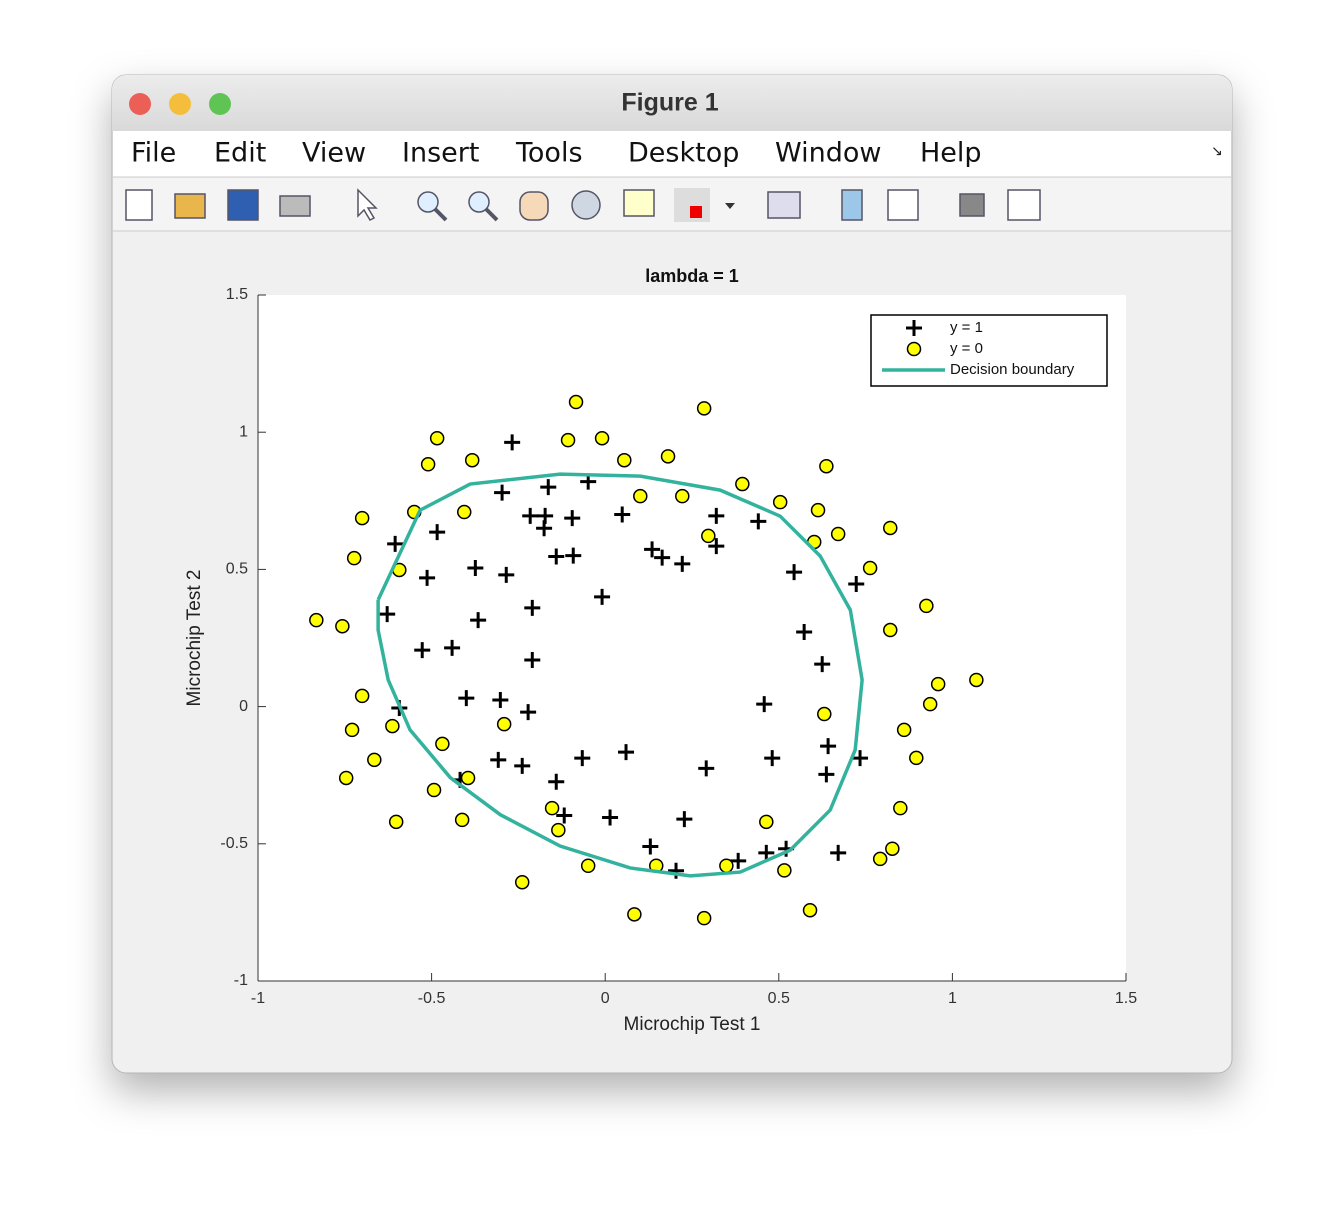 The width and height of the screenshot is (1344, 1222). What do you see at coordinates (966, 348) in the screenshot?
I see `legend-label: y = 0` at bounding box center [966, 348].